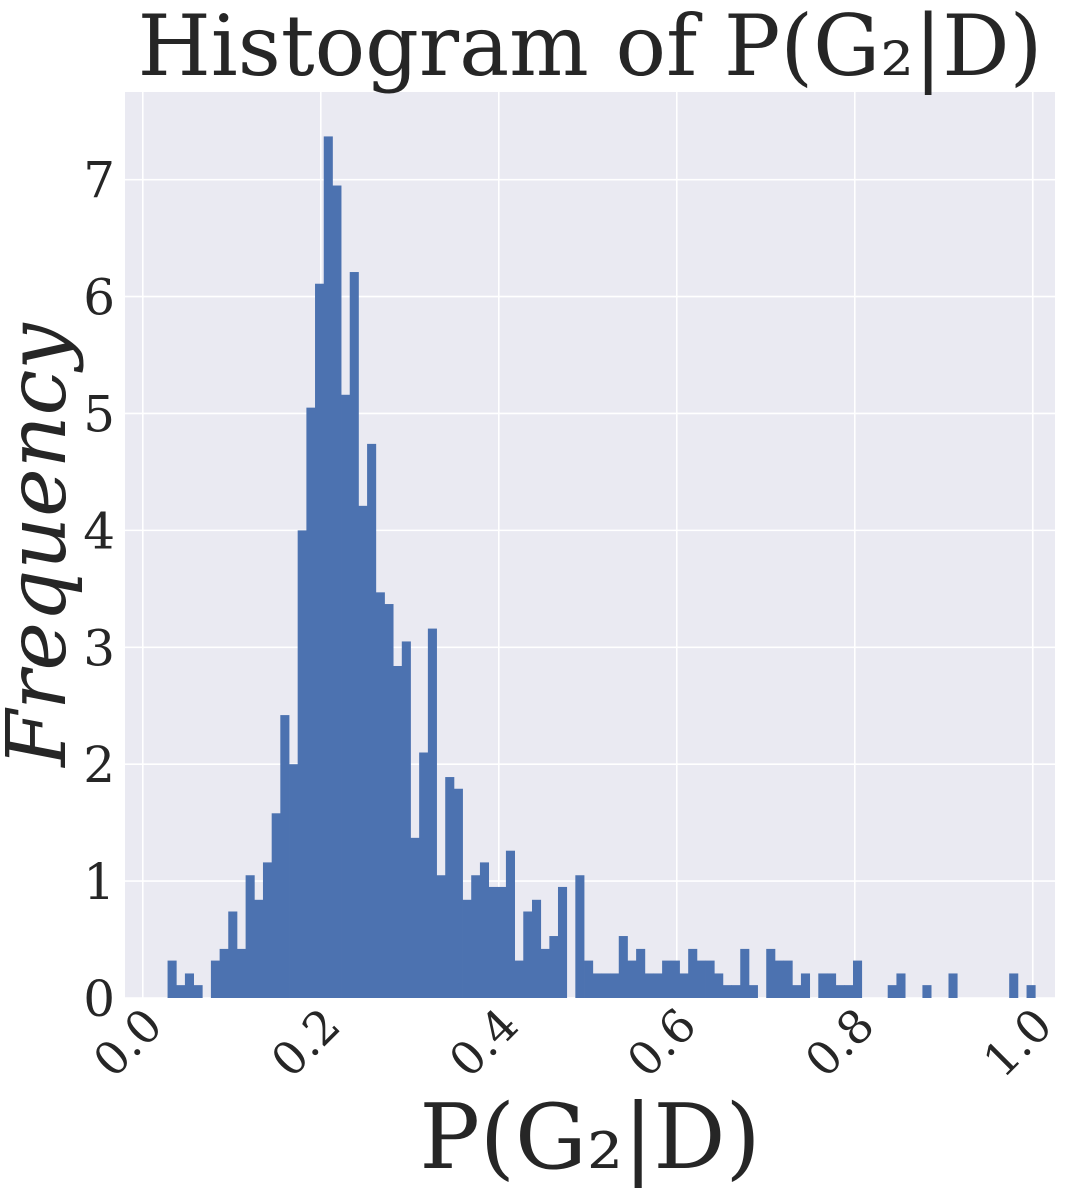 The height and width of the screenshot is (1193, 1081). Describe the element at coordinates (99, 882) in the screenshot. I see `y-tick-label: 1` at that location.